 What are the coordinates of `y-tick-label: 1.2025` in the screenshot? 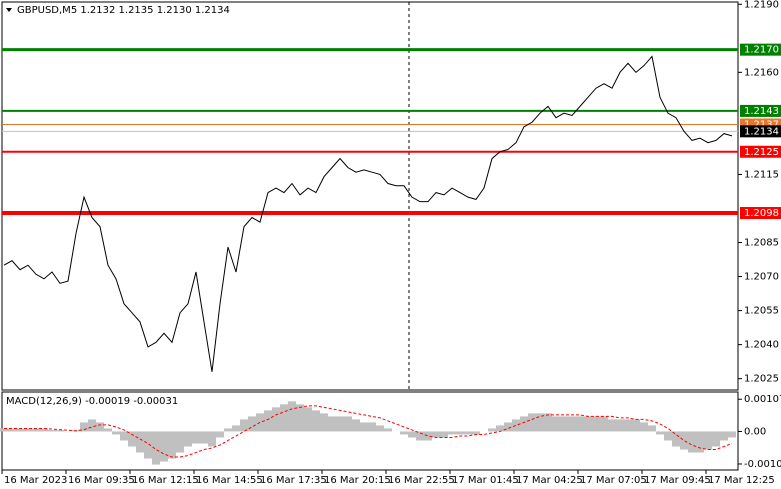 It's located at (761, 379).